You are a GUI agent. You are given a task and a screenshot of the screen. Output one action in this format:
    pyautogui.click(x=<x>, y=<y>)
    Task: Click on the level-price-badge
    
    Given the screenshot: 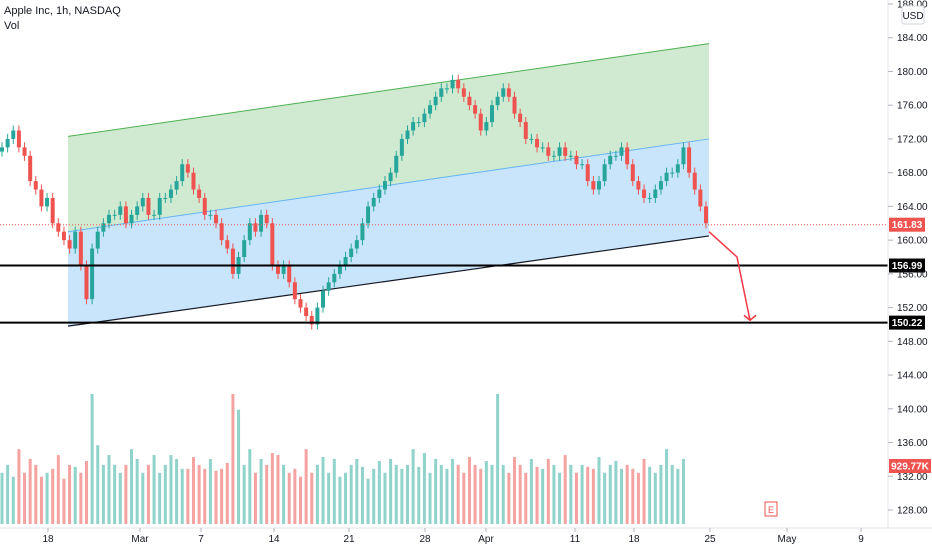 What is the action you would take?
    pyautogui.click(x=907, y=265)
    